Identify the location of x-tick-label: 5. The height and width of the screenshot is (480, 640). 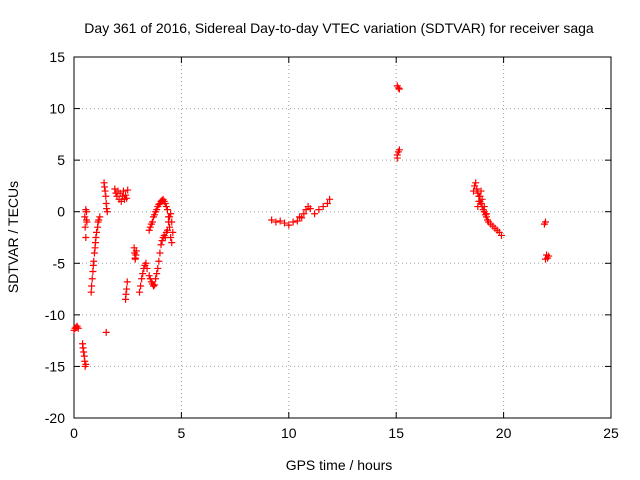
(182, 433).